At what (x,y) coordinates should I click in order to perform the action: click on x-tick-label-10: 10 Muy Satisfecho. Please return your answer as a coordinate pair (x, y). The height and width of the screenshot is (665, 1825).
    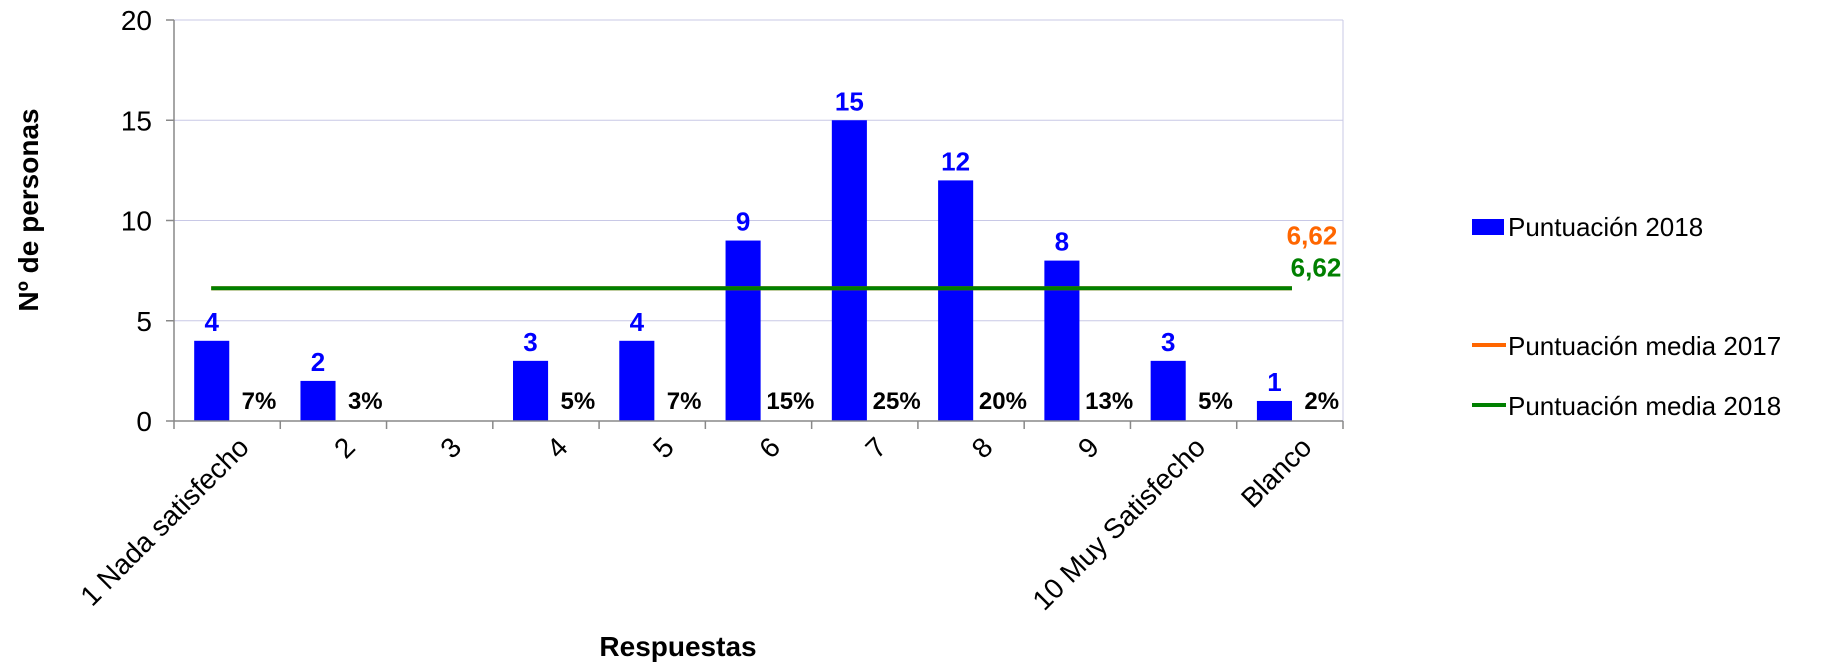
    Looking at the image, I should click on (1118, 523).